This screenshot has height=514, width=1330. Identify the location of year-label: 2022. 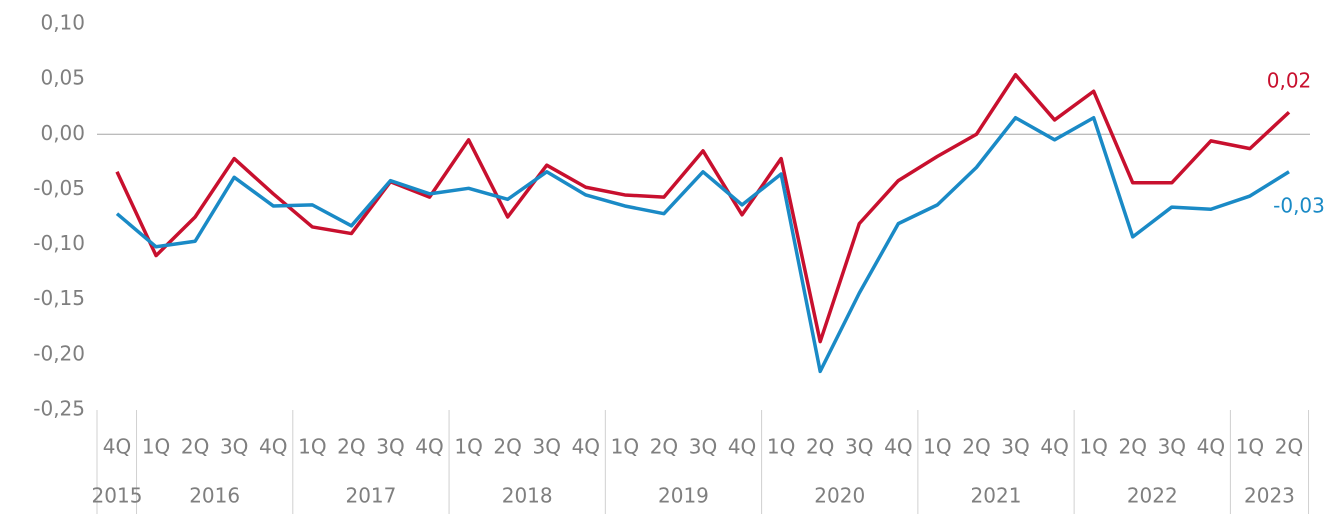
(1152, 496).